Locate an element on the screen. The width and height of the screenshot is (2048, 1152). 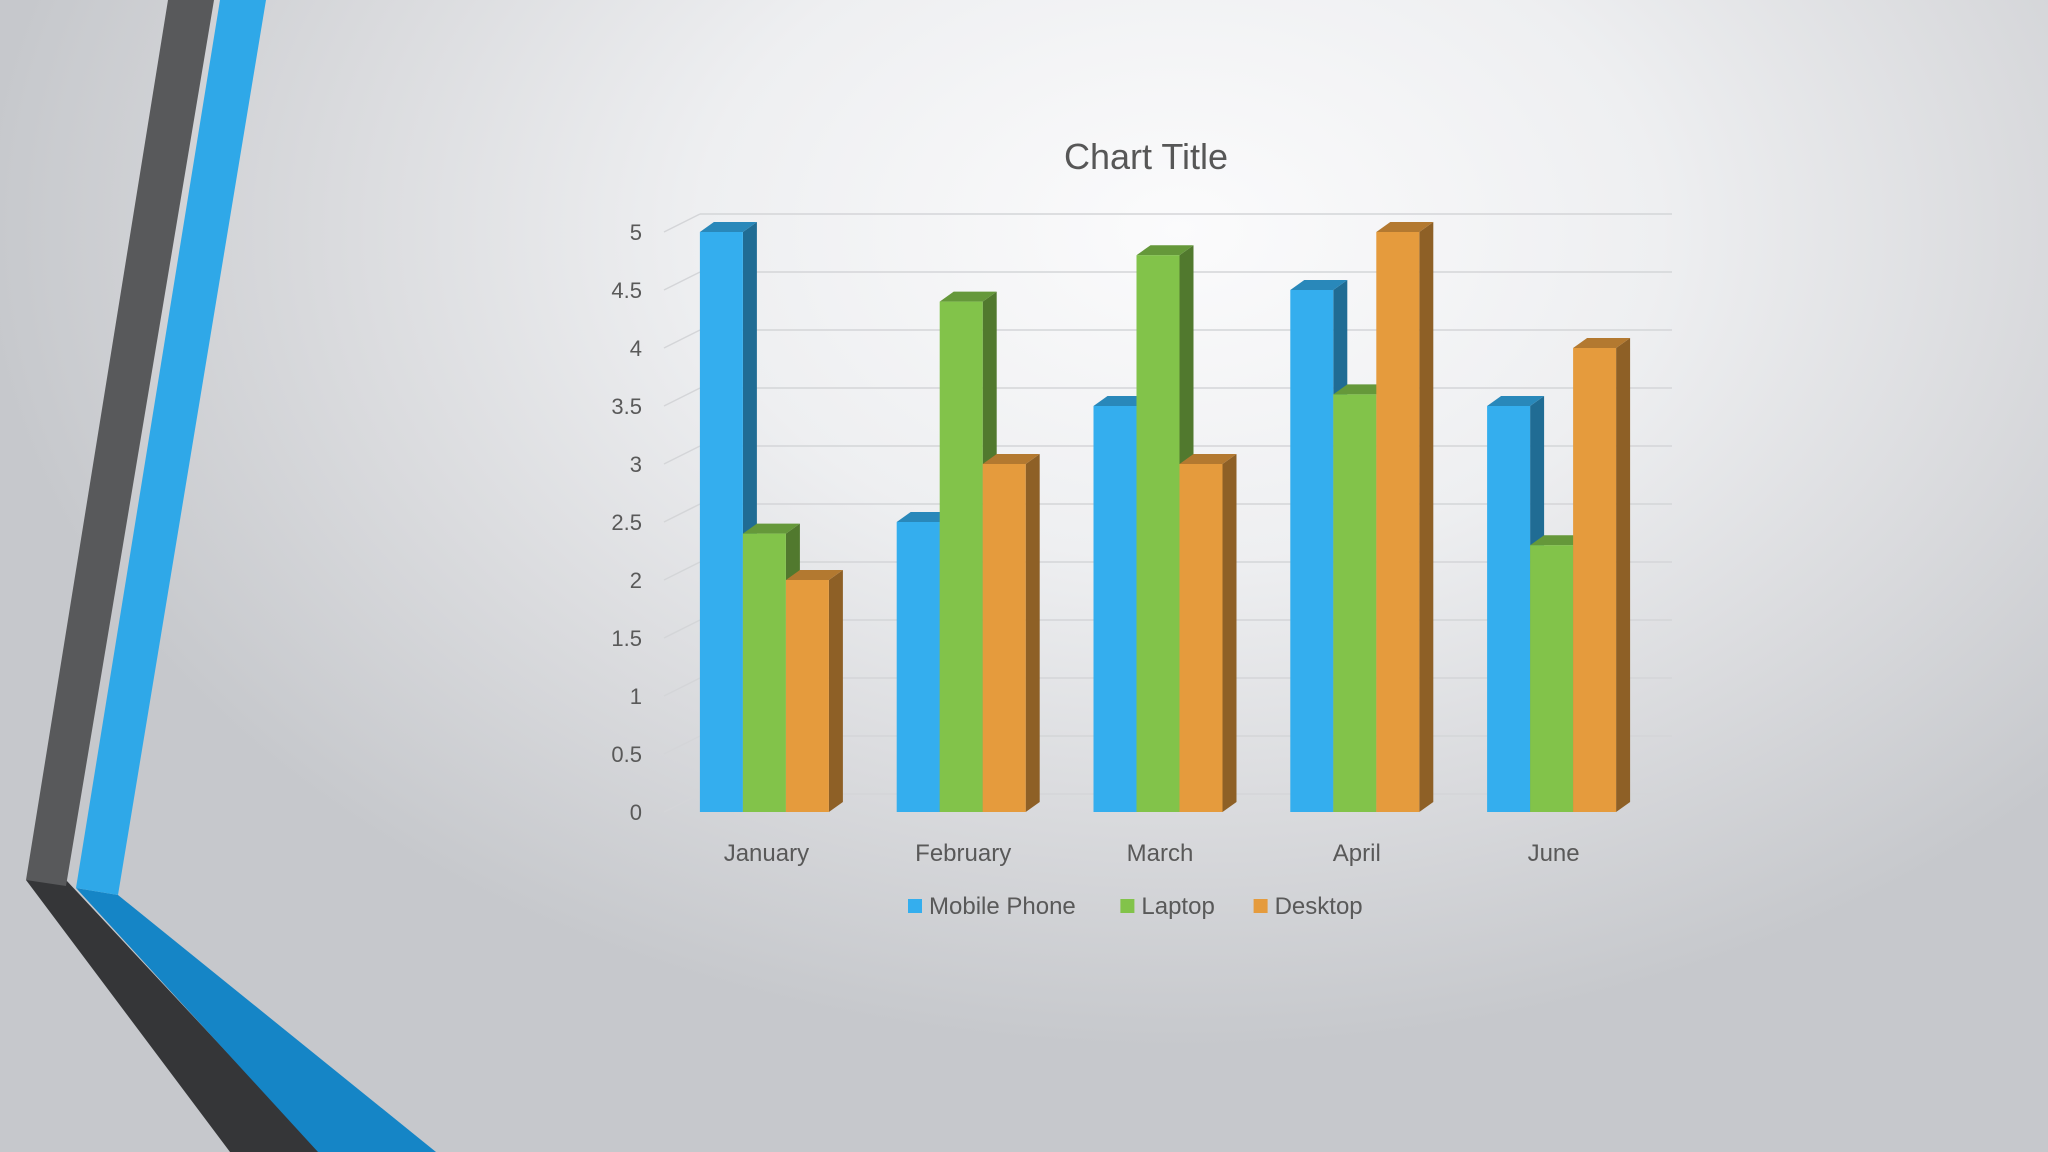
blue-upper-stripe is located at coordinates (171, 447).